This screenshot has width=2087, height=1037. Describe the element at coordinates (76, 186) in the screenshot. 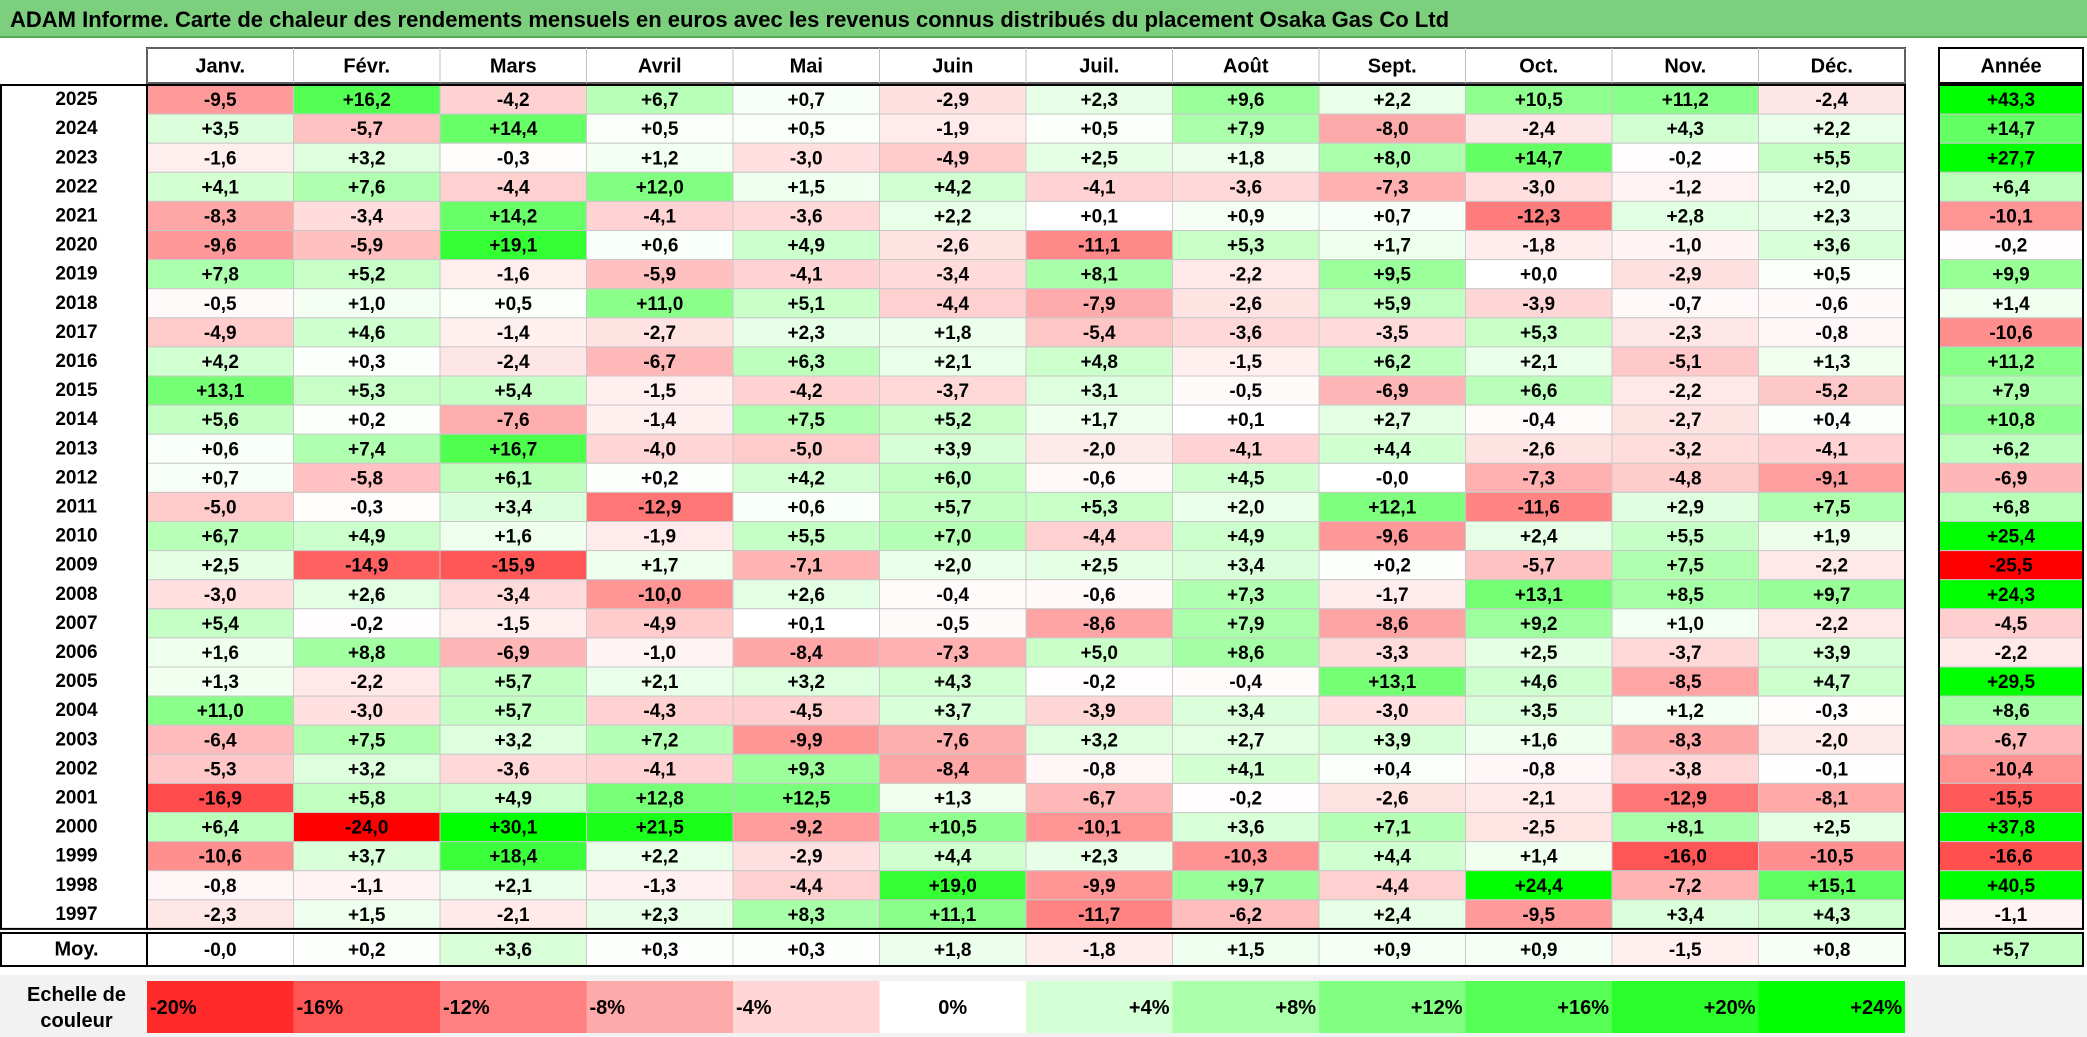

I see `year-label: 2022` at that location.